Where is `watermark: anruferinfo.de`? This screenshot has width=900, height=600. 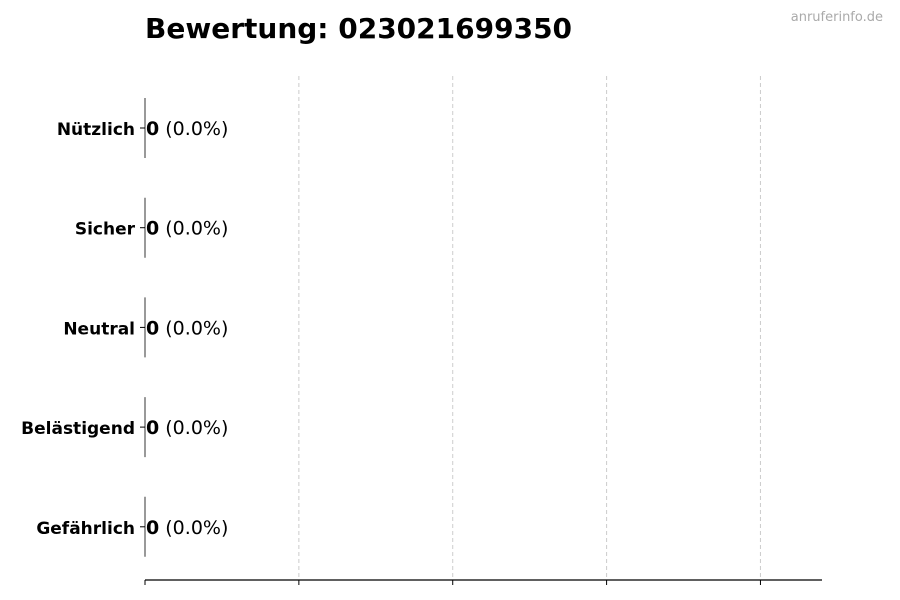
watermark: anruferinfo.de is located at coordinates (836, 17).